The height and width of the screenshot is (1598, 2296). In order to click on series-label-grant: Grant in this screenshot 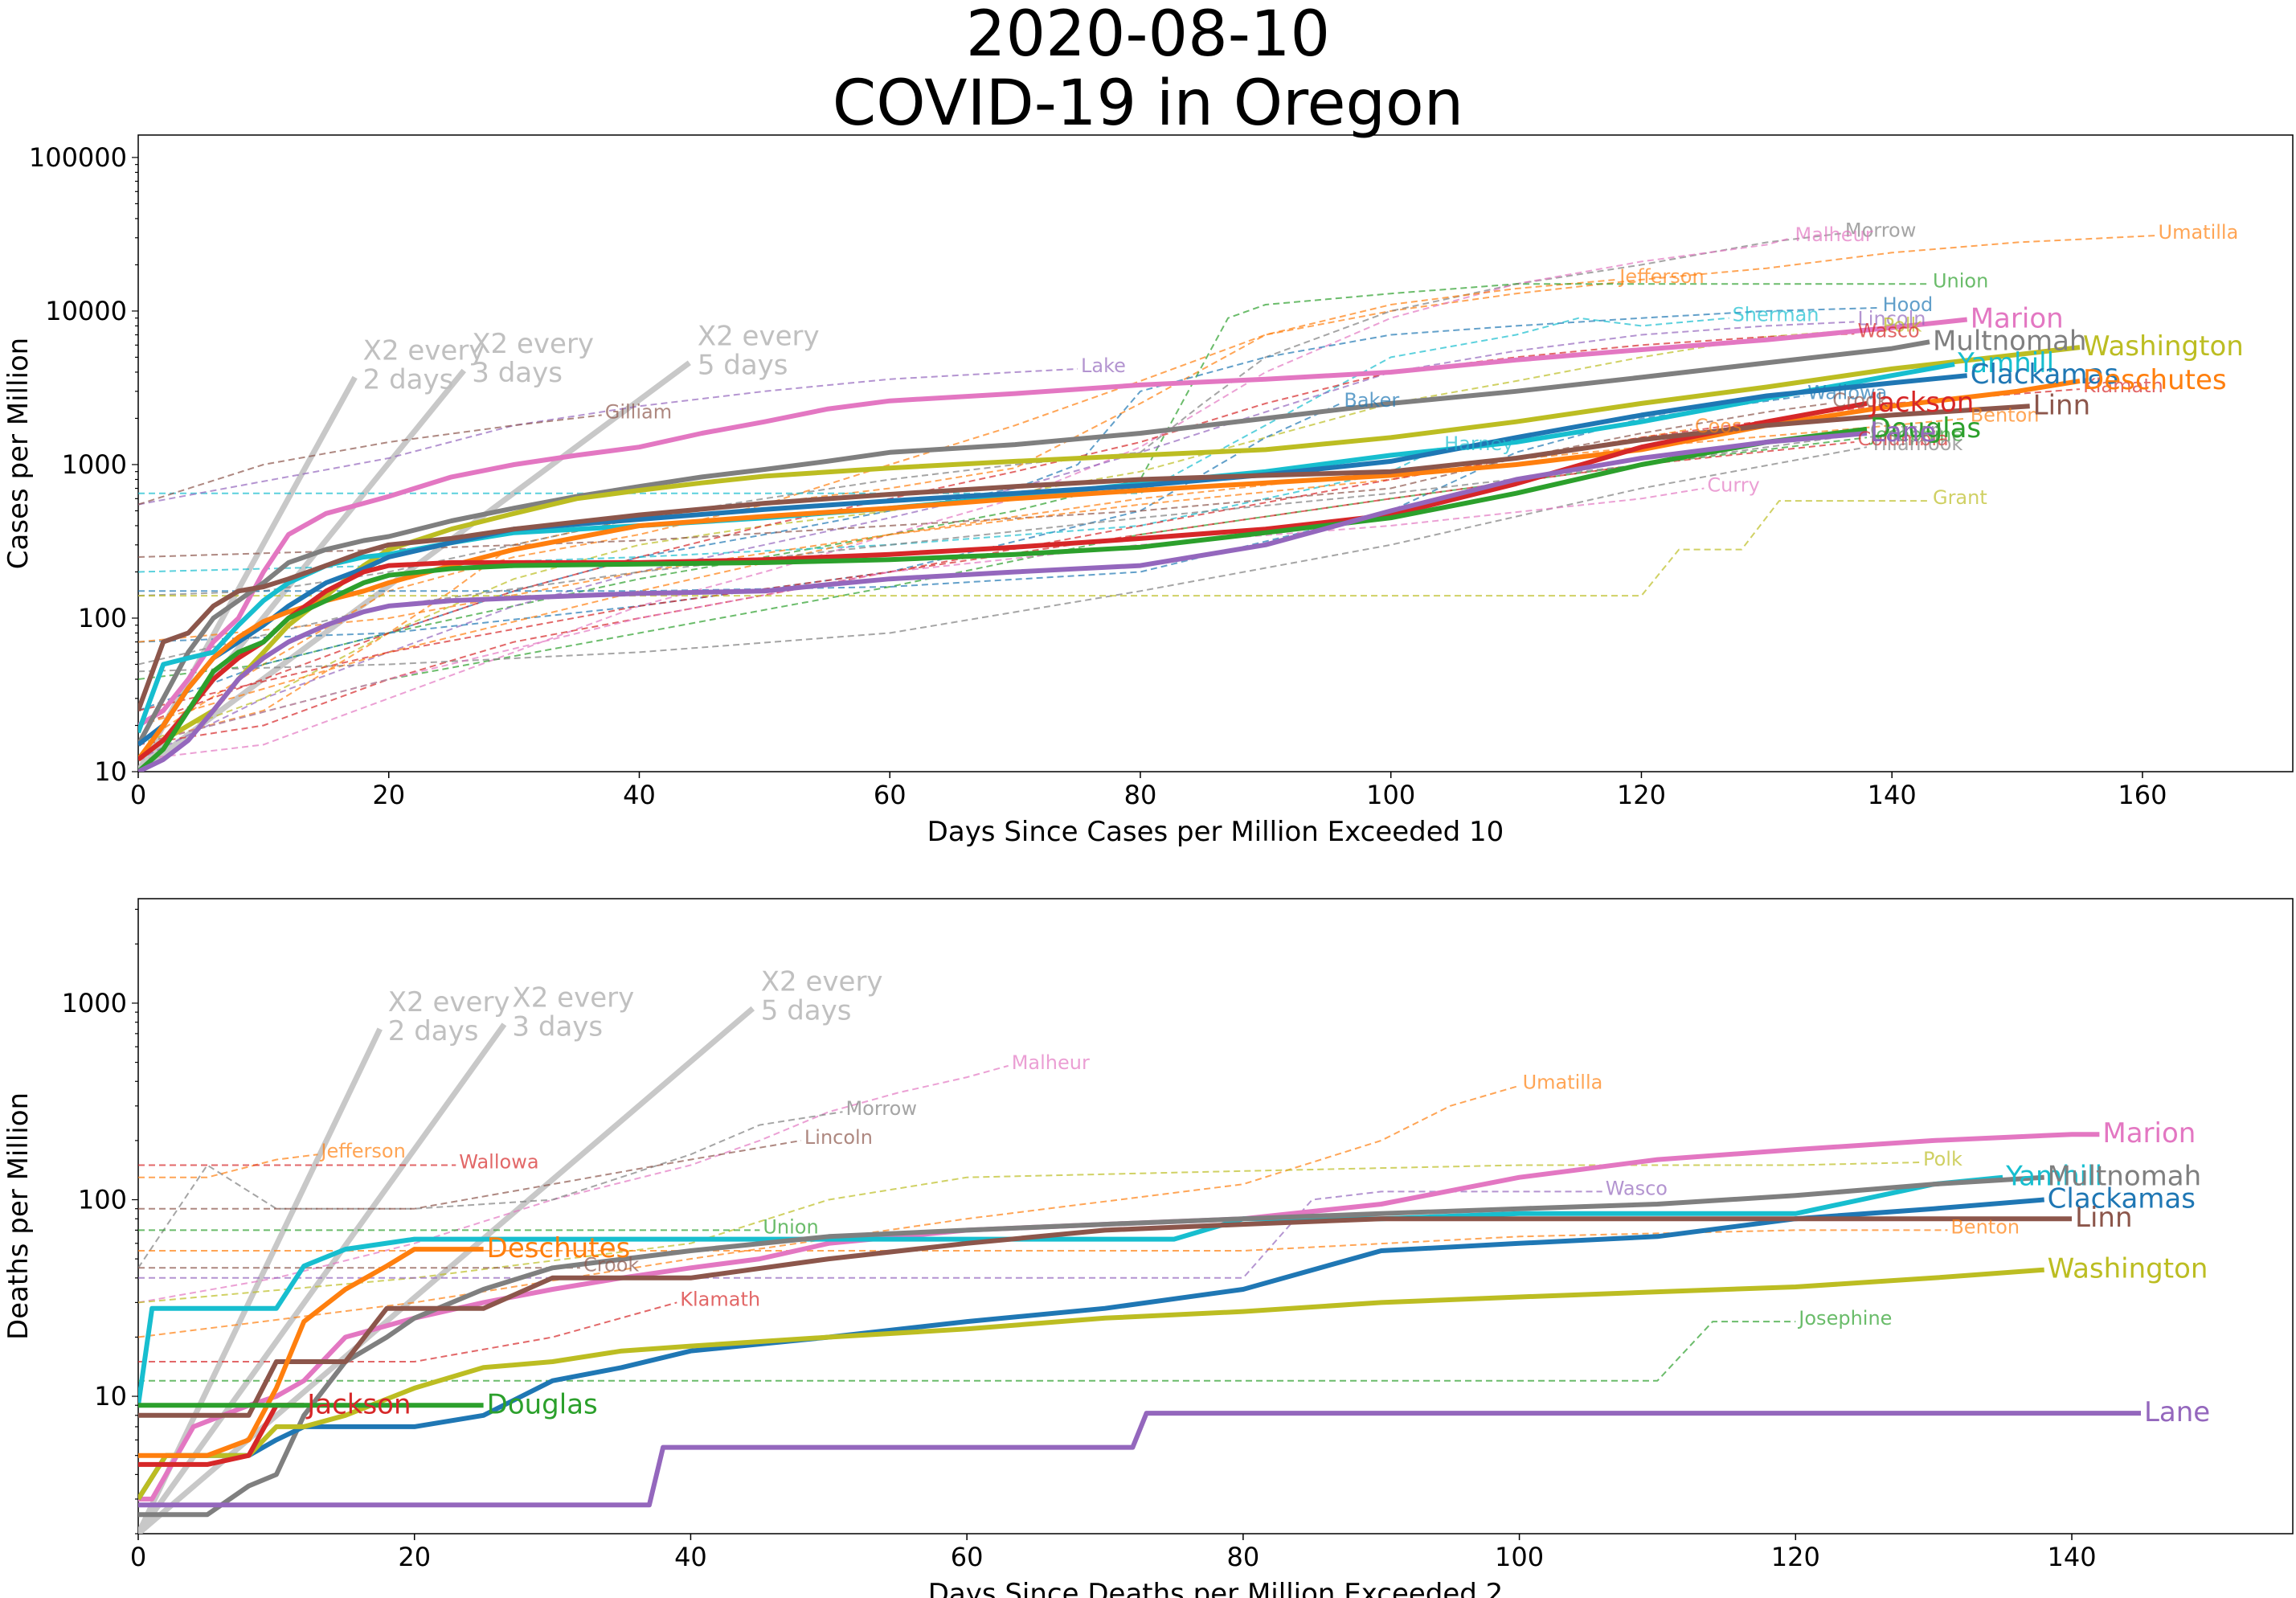, I will do `click(1960, 497)`.